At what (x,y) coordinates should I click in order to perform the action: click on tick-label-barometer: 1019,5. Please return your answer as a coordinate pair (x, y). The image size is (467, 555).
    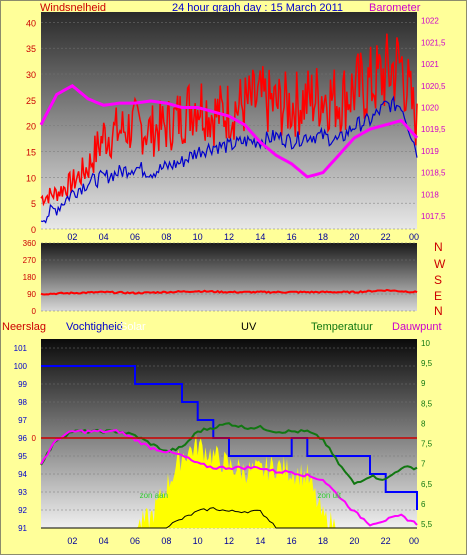
    Looking at the image, I should click on (433, 129).